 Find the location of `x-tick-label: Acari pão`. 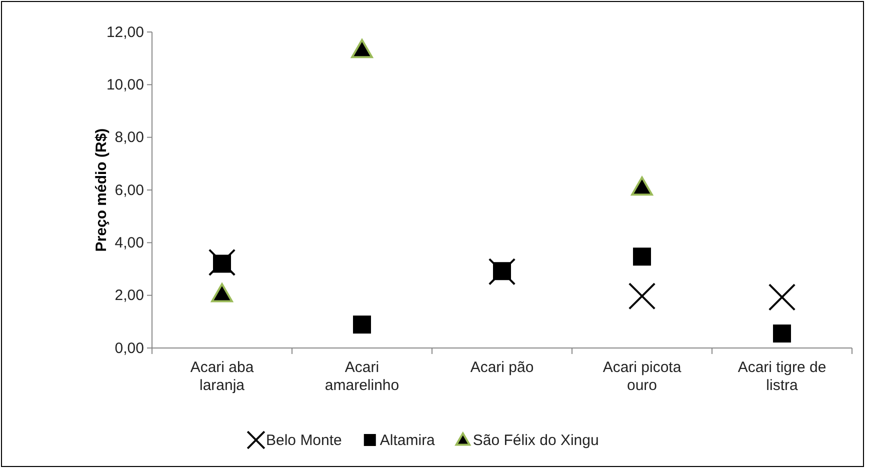

x-tick-label: Acari pão is located at coordinates (502, 367).